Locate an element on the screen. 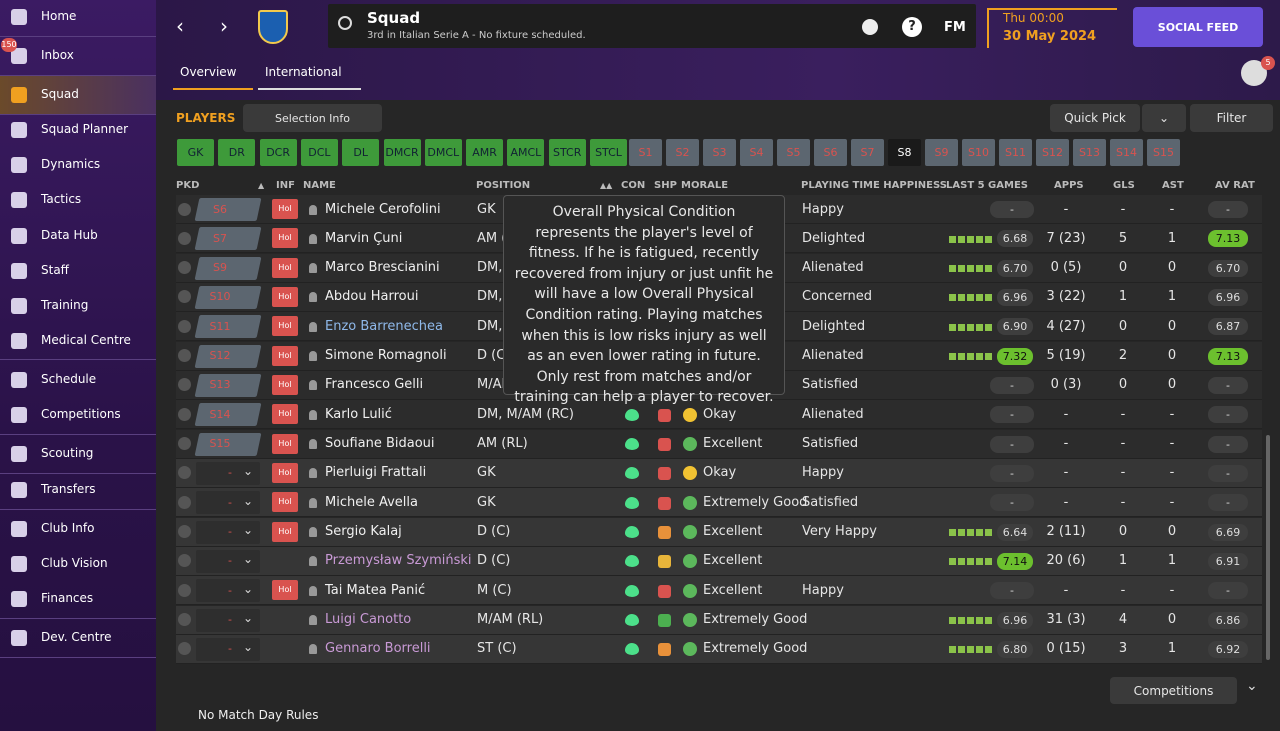  player-name: Karlo Lulić is located at coordinates (358, 414).